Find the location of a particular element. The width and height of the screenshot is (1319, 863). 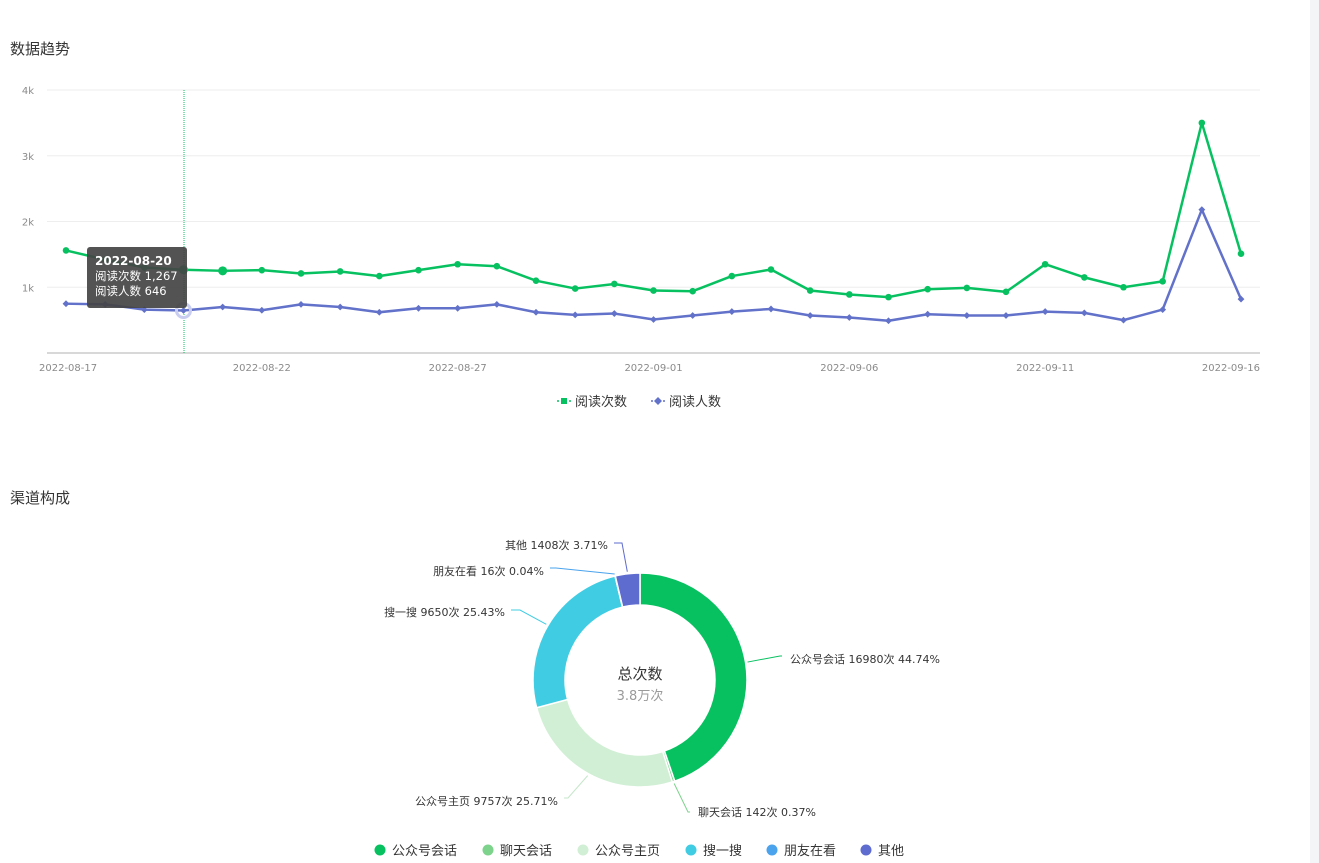

x-tick-label: 2022-08-17 is located at coordinates (68, 368).